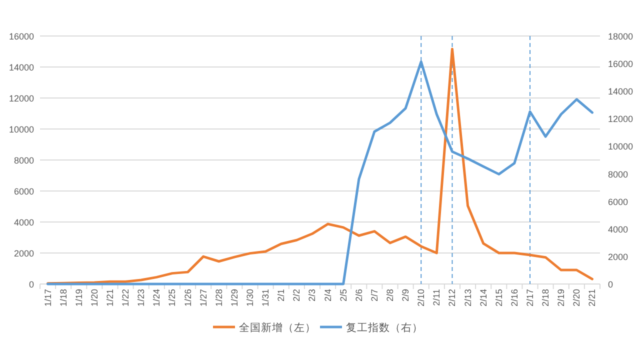 The height and width of the screenshot is (342, 641). I want to click on x-tick-label: 2/9, so click(405, 295).